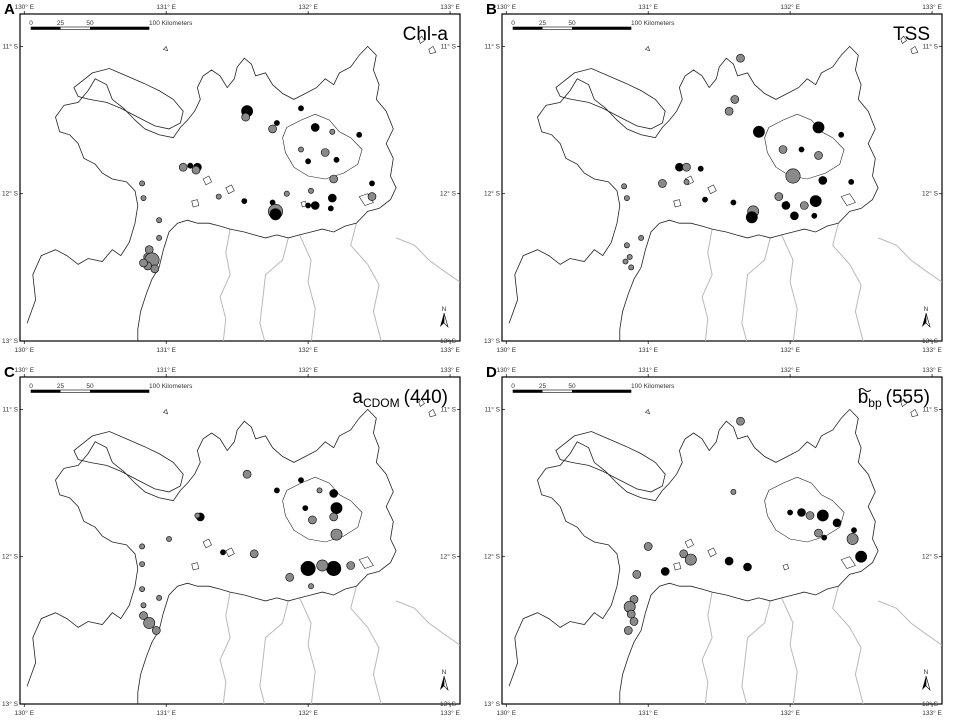 The width and height of the screenshot is (964, 722). What do you see at coordinates (932, 350) in the screenshot?
I see `lon-label-bottom: 133° E` at bounding box center [932, 350].